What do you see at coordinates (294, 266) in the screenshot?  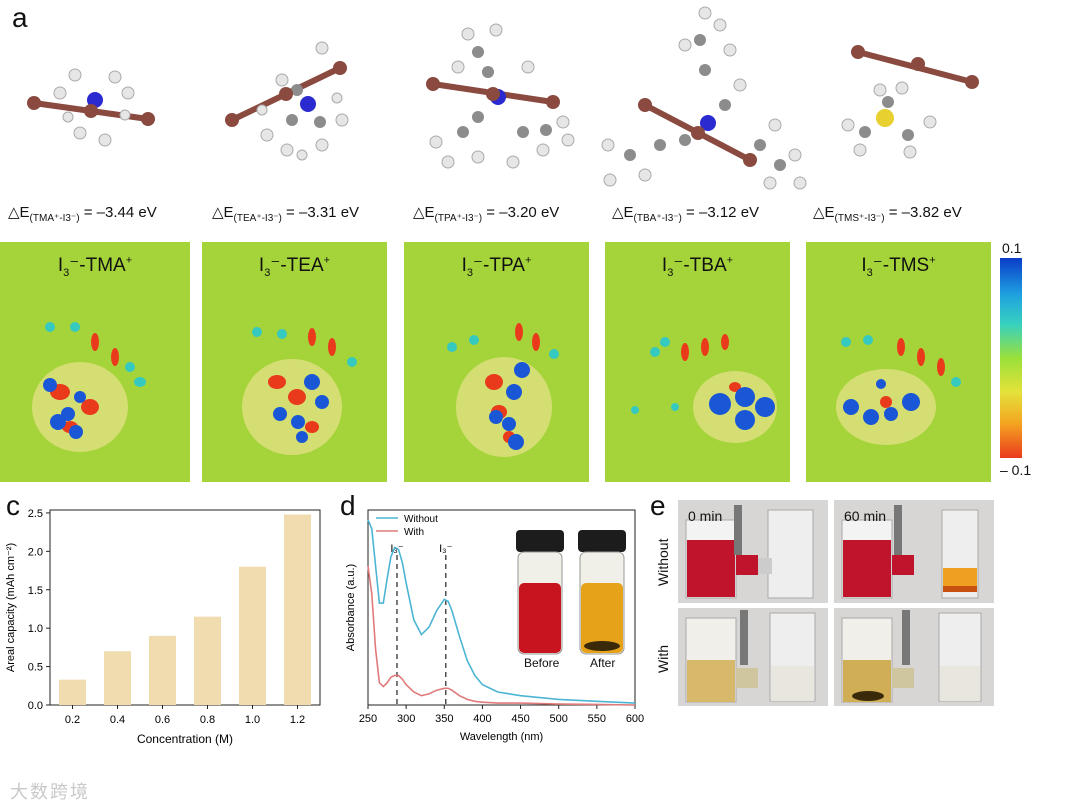 I see `map-title: I3⁻-TEA+` at bounding box center [294, 266].